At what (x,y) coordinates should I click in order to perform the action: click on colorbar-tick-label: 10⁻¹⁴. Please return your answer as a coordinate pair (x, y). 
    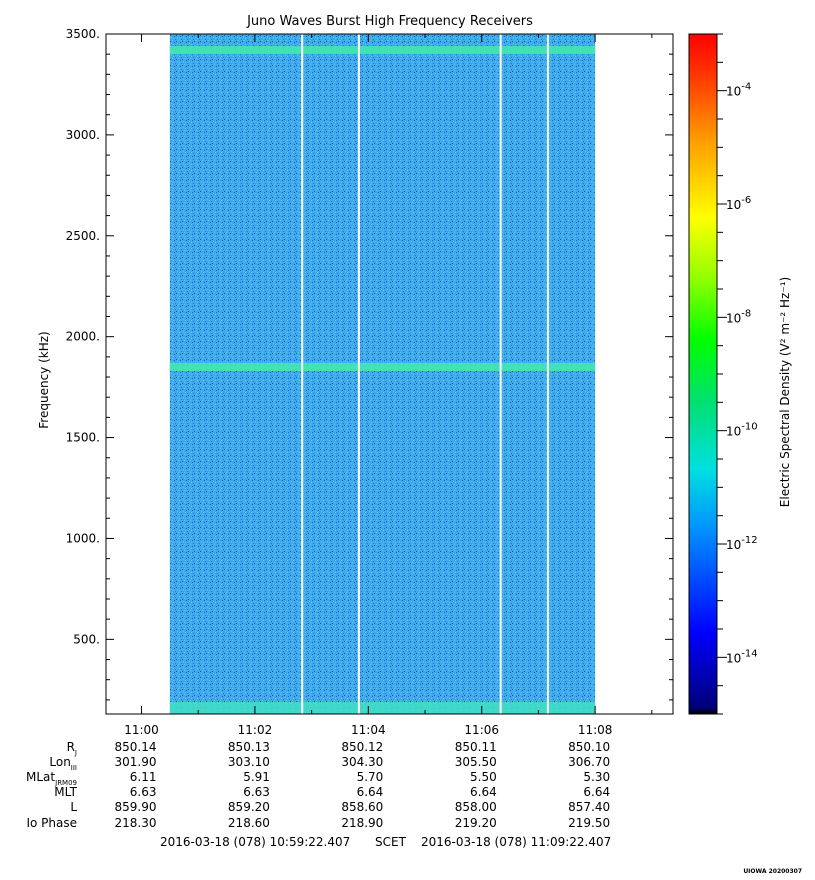
    Looking at the image, I should click on (742, 656).